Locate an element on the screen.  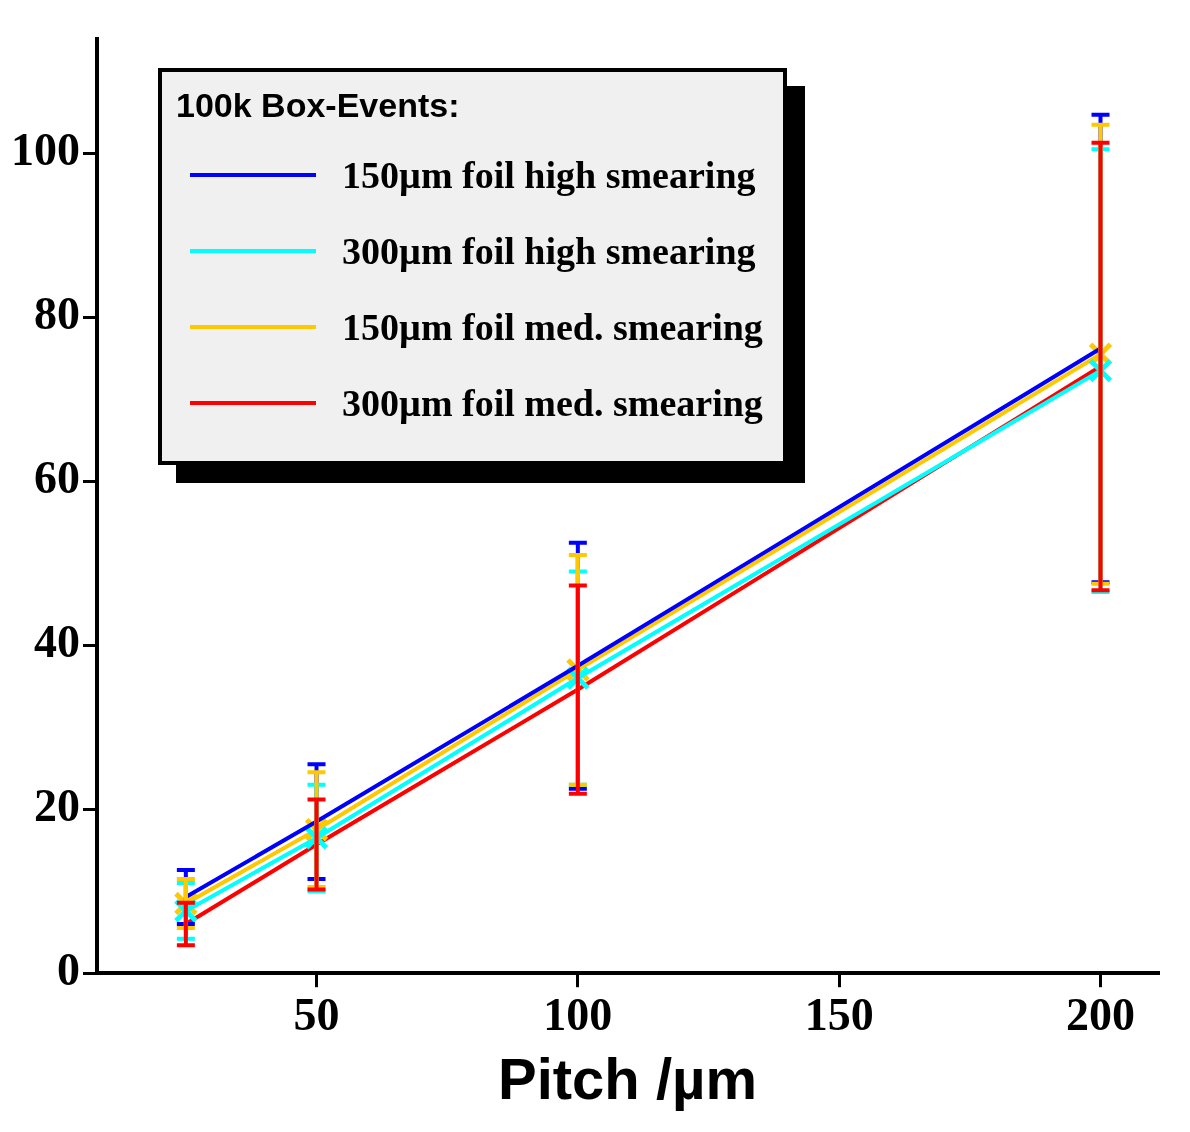
y-tick-label: 20 is located at coordinates (57, 806).